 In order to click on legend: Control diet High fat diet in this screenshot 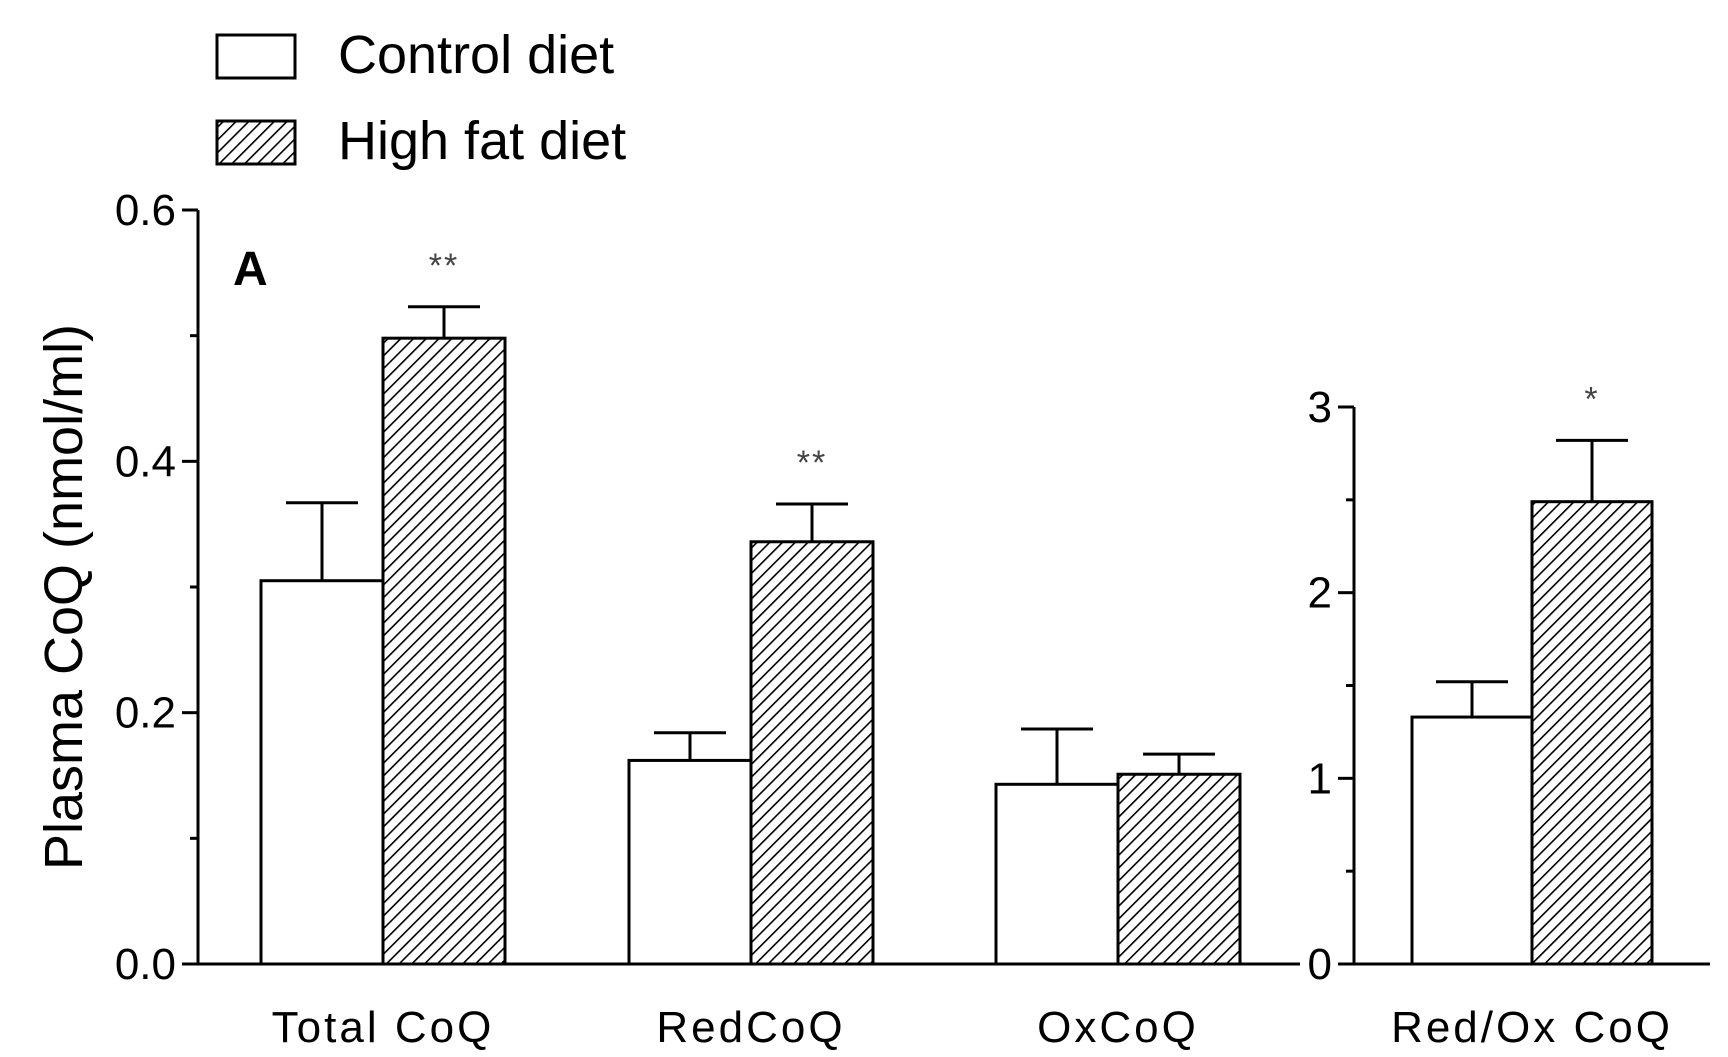, I will do `click(420, 98)`.